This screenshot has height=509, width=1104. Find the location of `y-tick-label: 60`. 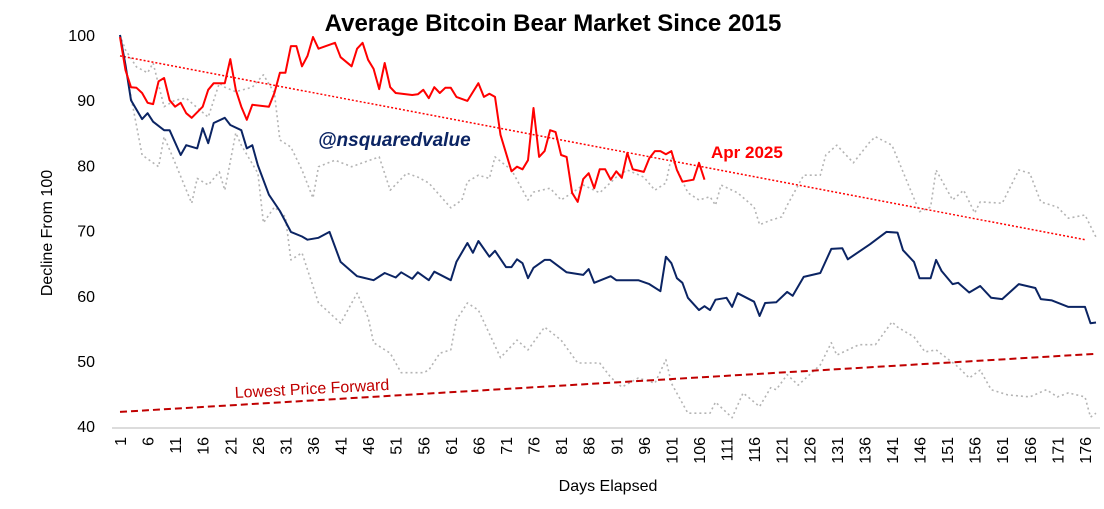

y-tick-label: 60 is located at coordinates (86, 297).